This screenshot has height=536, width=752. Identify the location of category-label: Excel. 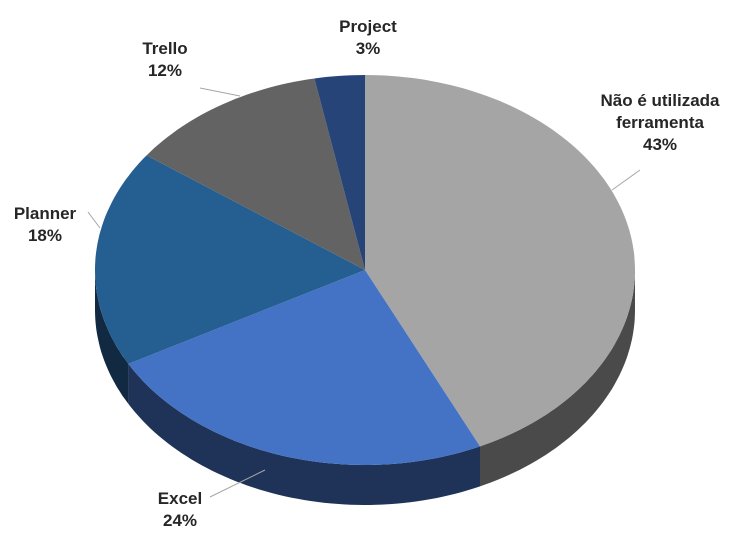
(180, 498).